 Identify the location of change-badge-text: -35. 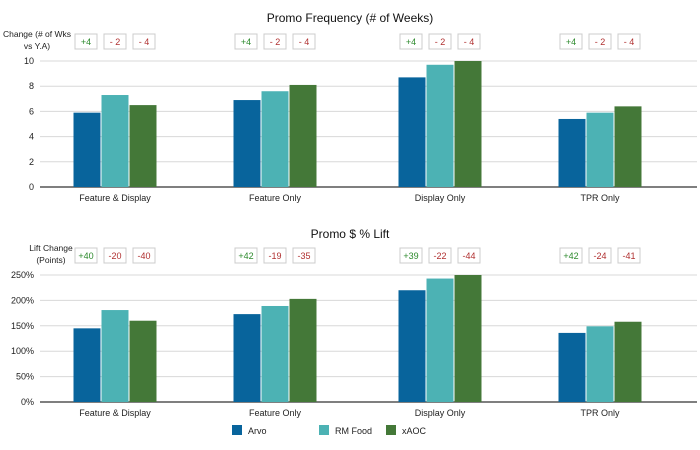
(303, 256).